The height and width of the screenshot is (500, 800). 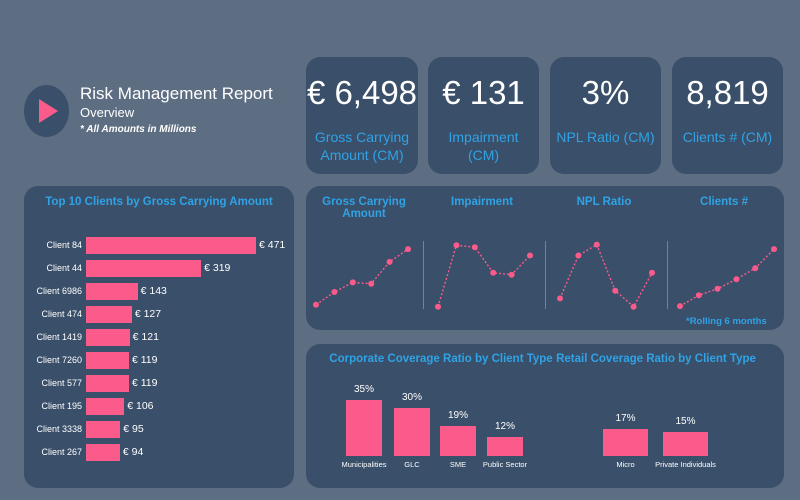 I want to click on coverage-category-label: SME, so click(x=458, y=464).